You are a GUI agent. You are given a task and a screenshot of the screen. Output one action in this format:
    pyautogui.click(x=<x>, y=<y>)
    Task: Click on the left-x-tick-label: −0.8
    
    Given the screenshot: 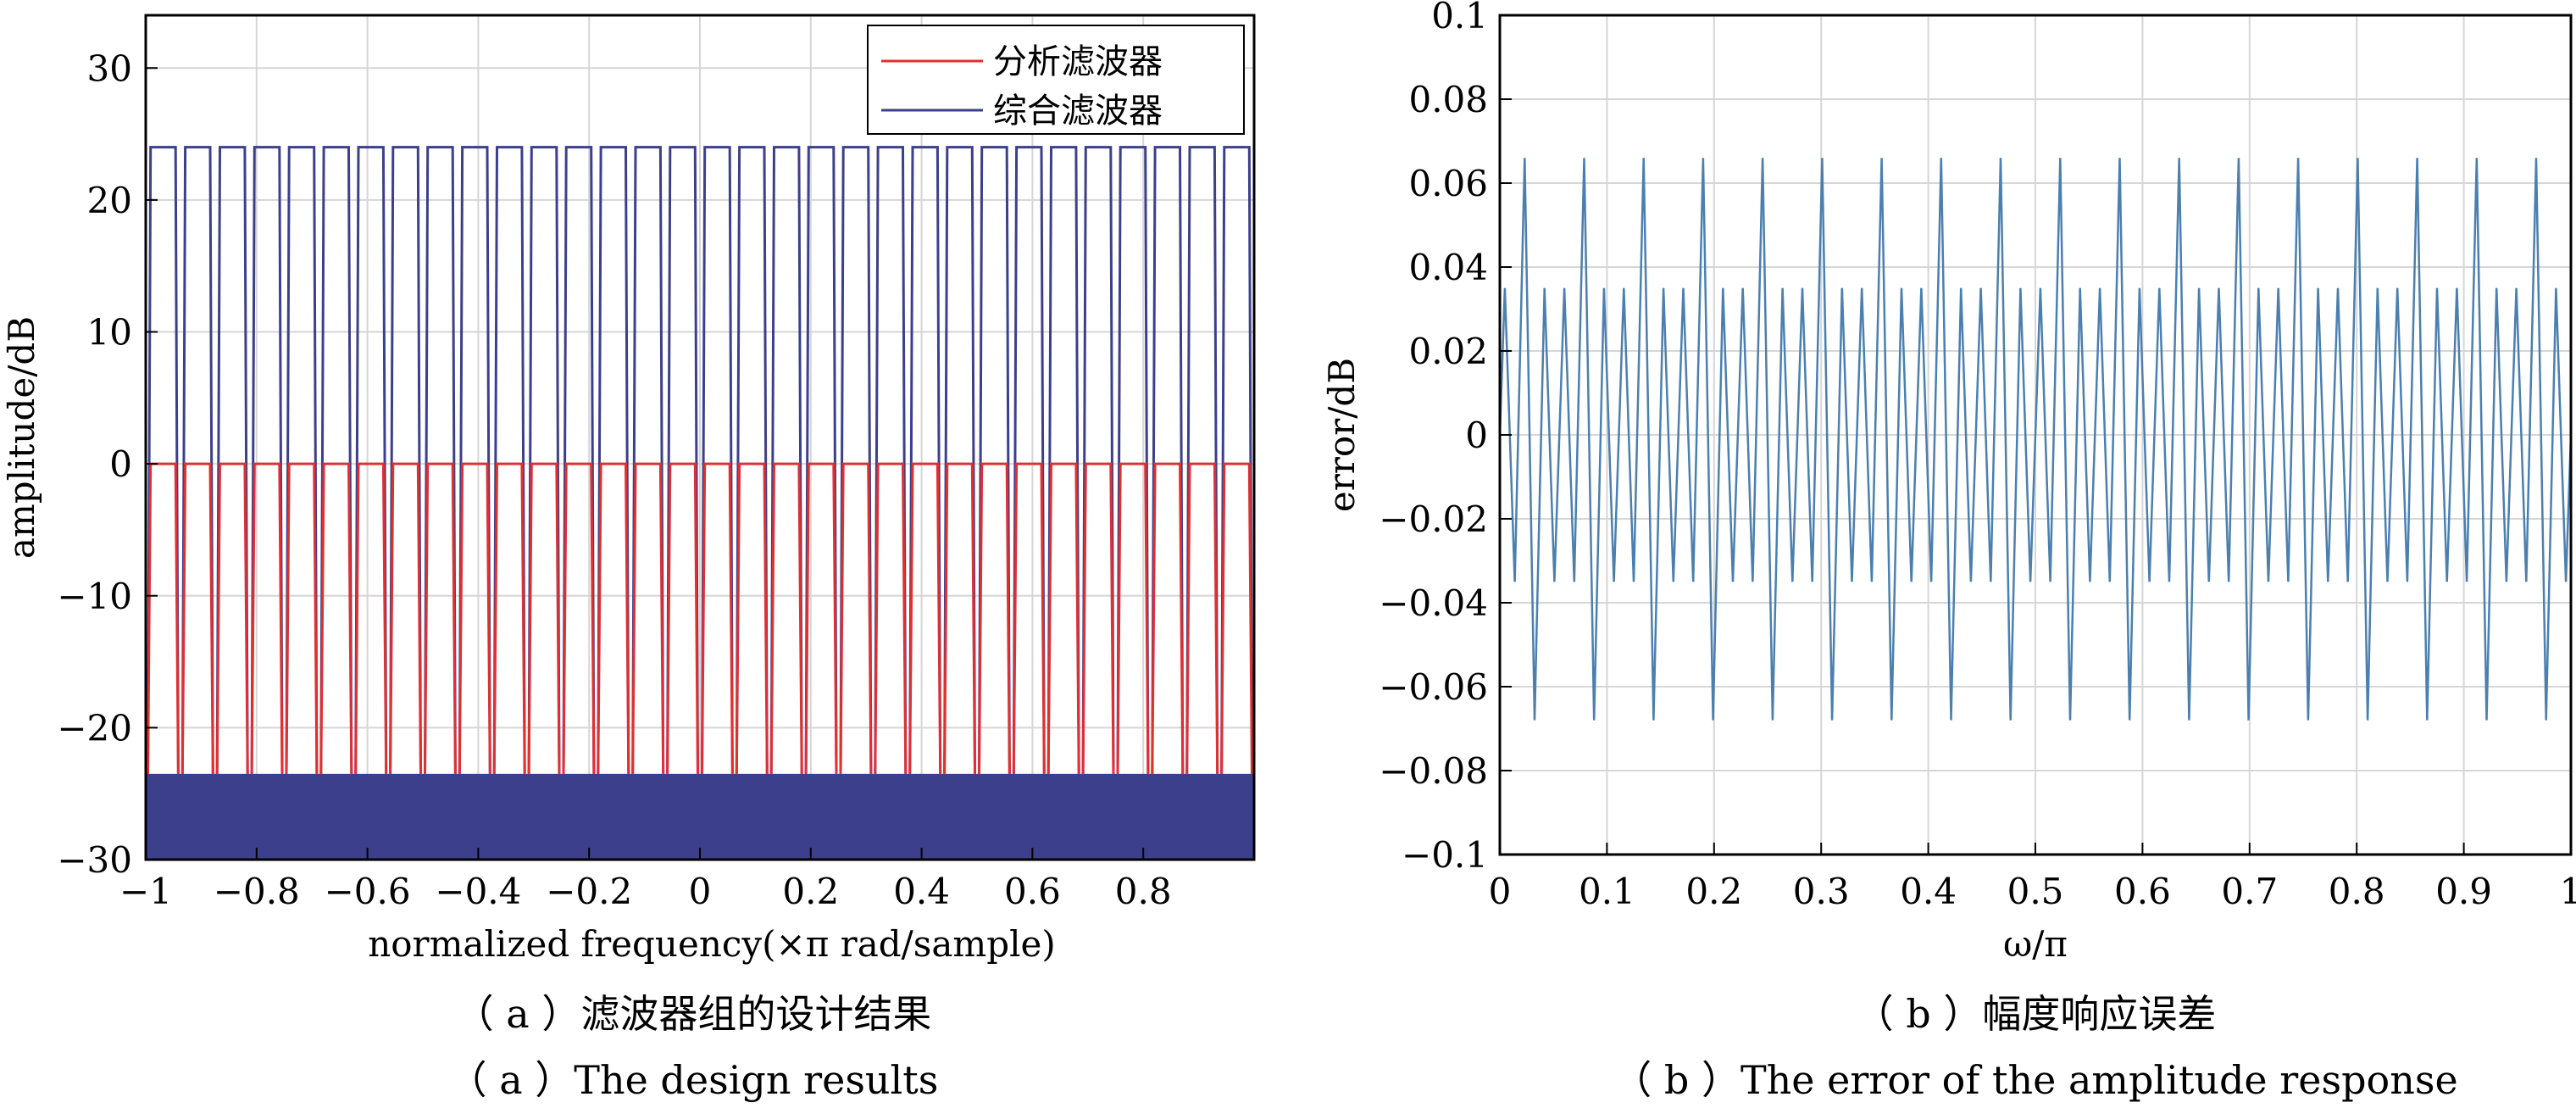 What is the action you would take?
    pyautogui.click(x=257, y=892)
    